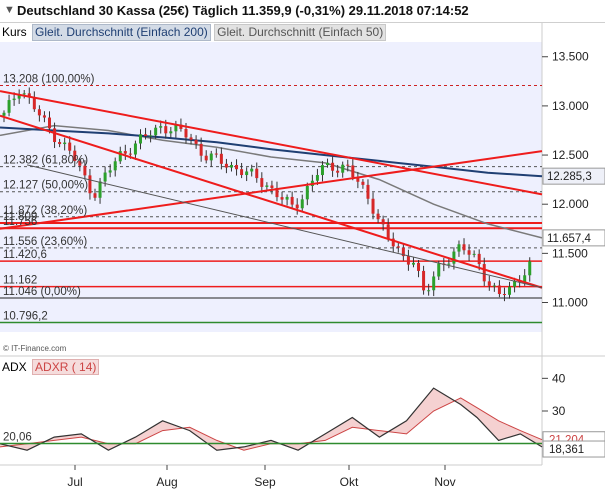 Image resolution: width=605 pixels, height=494 pixels. I want to click on x-tick-label: Okt, so click(349, 482).